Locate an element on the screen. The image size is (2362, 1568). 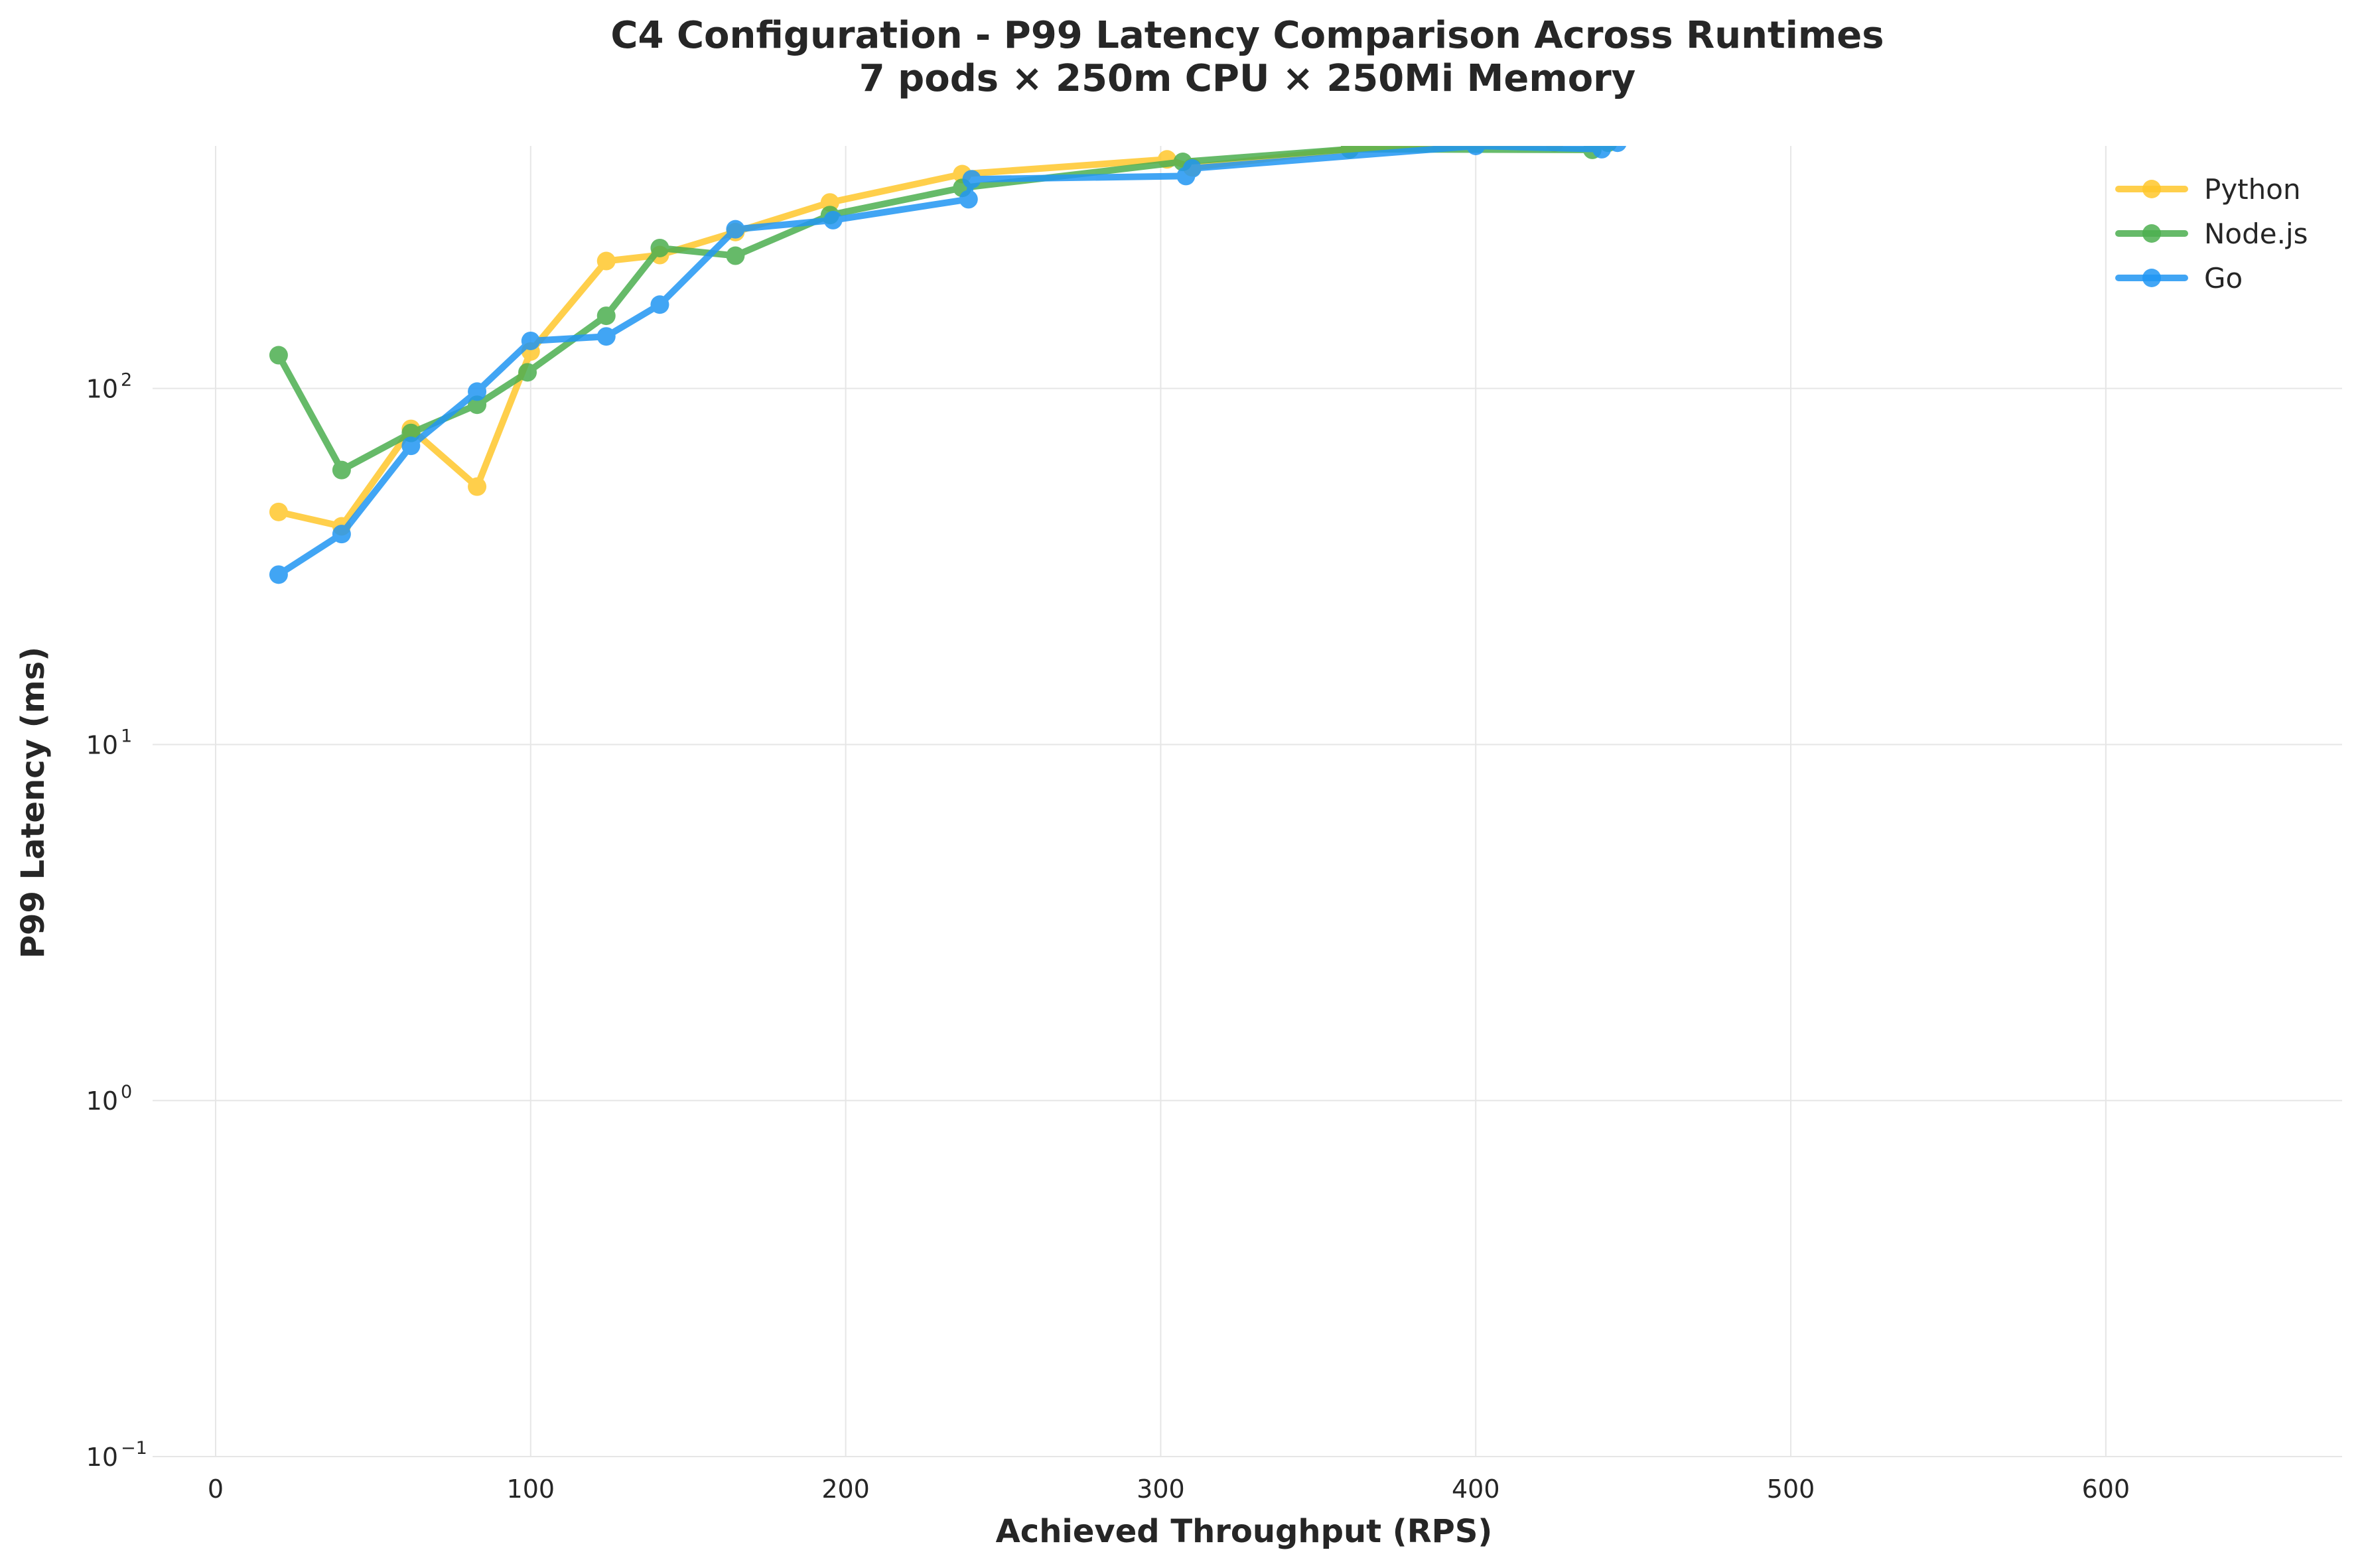
x-axis-label: Achieved Throughput (RPS) is located at coordinates (1244, 1531).